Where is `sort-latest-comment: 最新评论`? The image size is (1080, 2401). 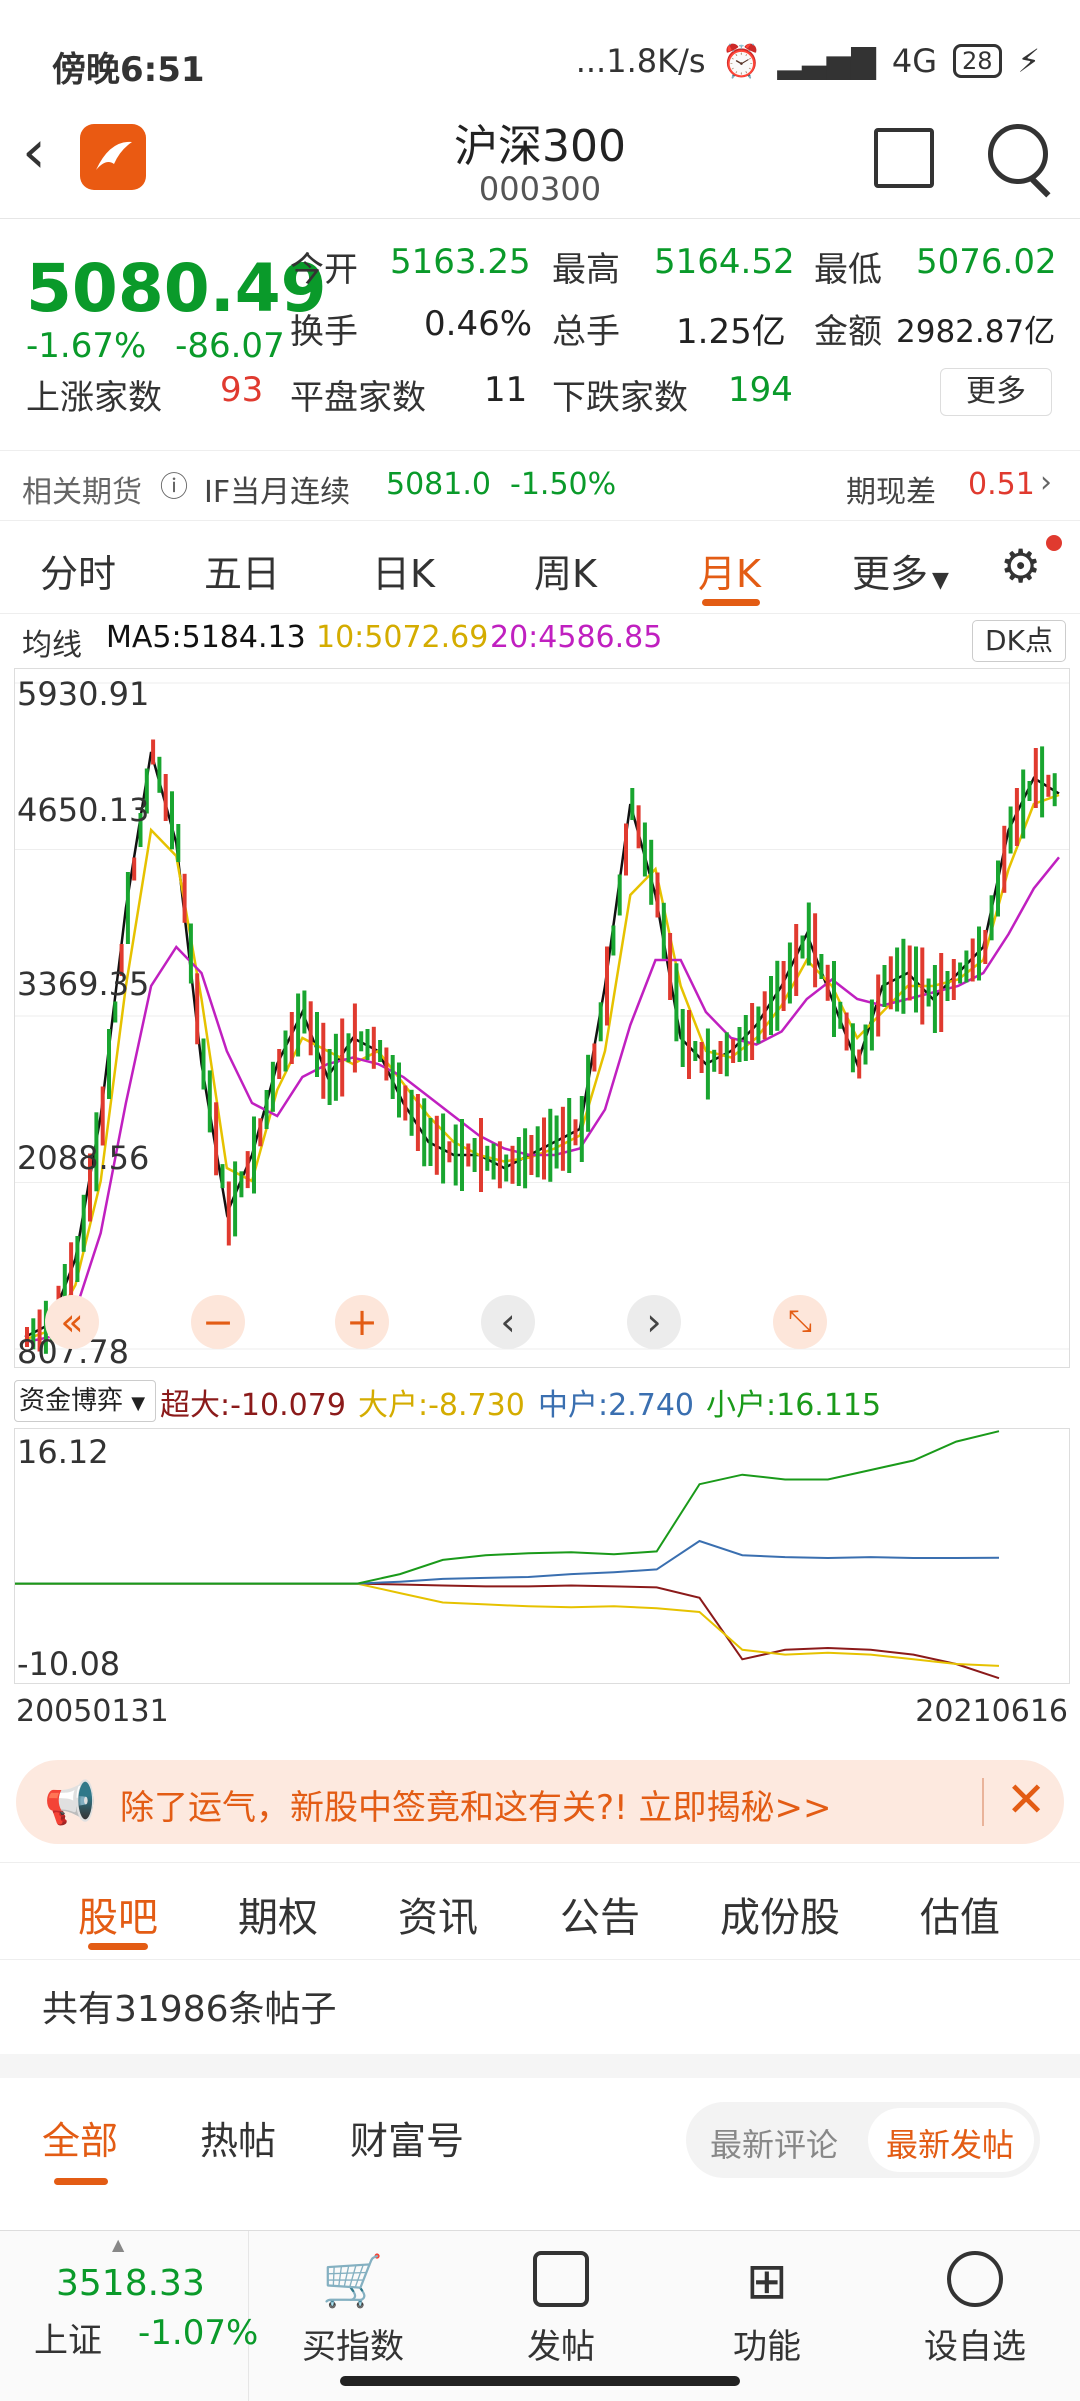
sort-latest-comment: 最新评论 is located at coordinates (774, 2145).